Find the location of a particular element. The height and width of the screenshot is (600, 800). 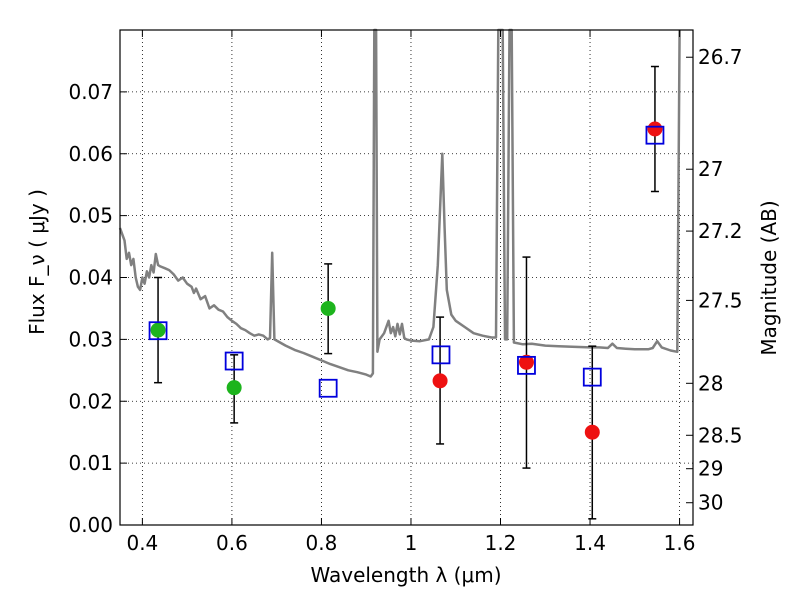

x-tick-label: 1 is located at coordinates (411, 543).